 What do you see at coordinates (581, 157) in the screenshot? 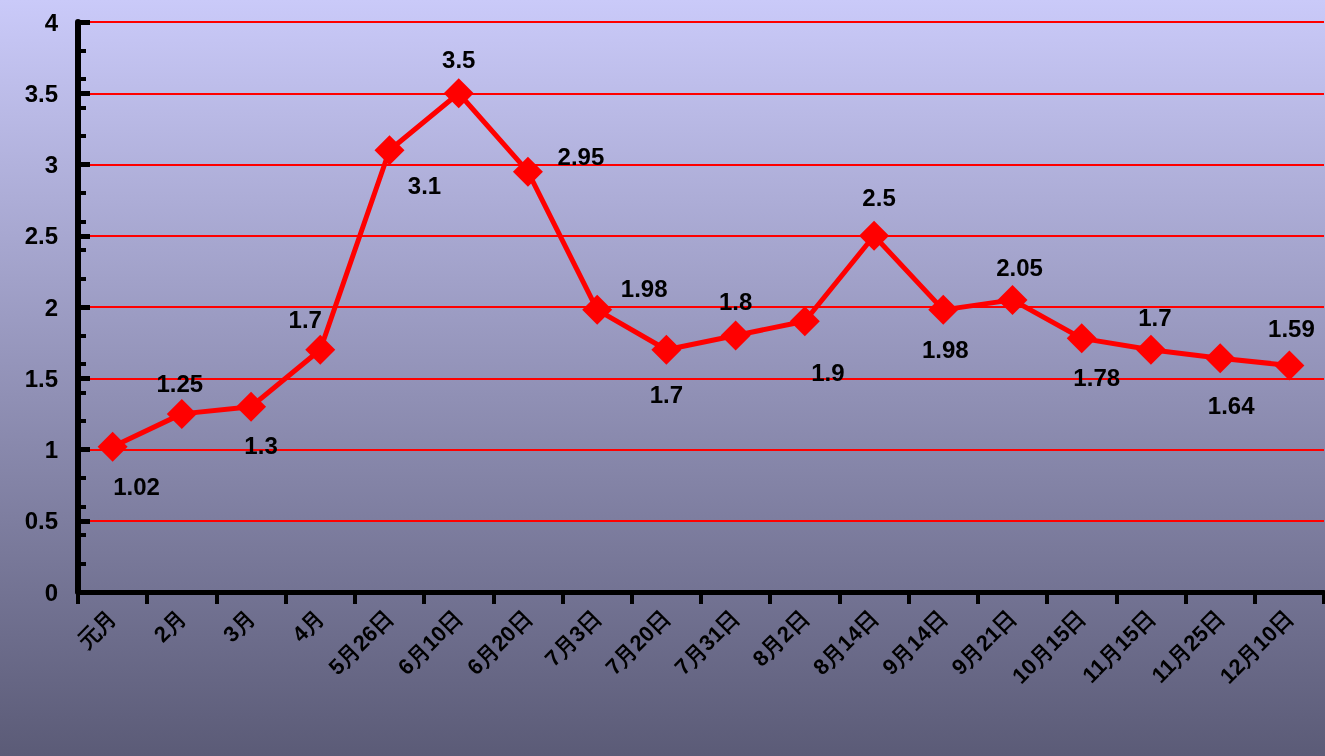
I see `data-label: 2.95` at bounding box center [581, 157].